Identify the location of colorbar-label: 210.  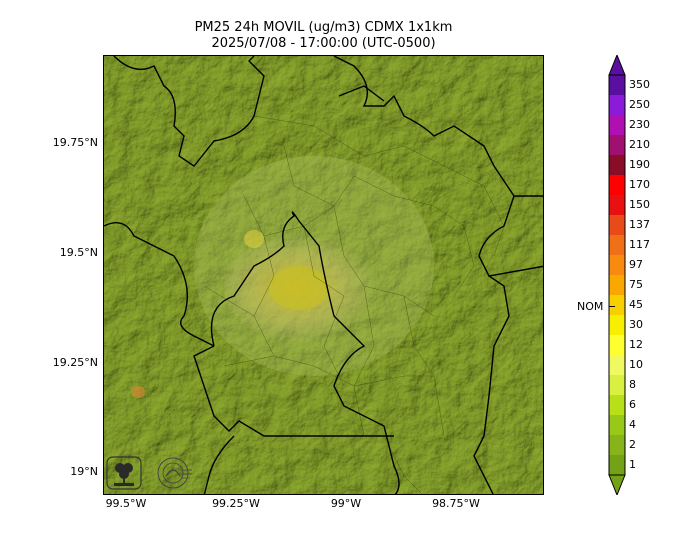
(639, 144).